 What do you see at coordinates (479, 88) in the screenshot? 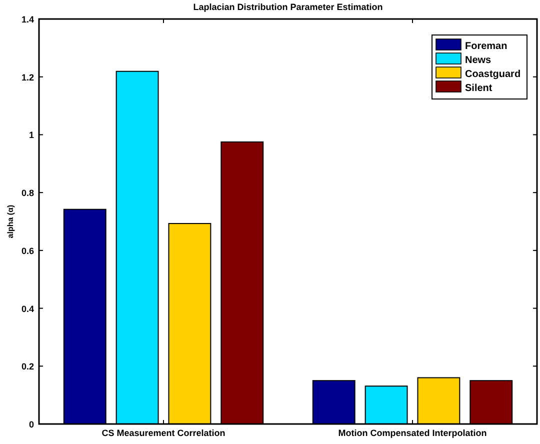
I see `legend-label: Silent` at bounding box center [479, 88].